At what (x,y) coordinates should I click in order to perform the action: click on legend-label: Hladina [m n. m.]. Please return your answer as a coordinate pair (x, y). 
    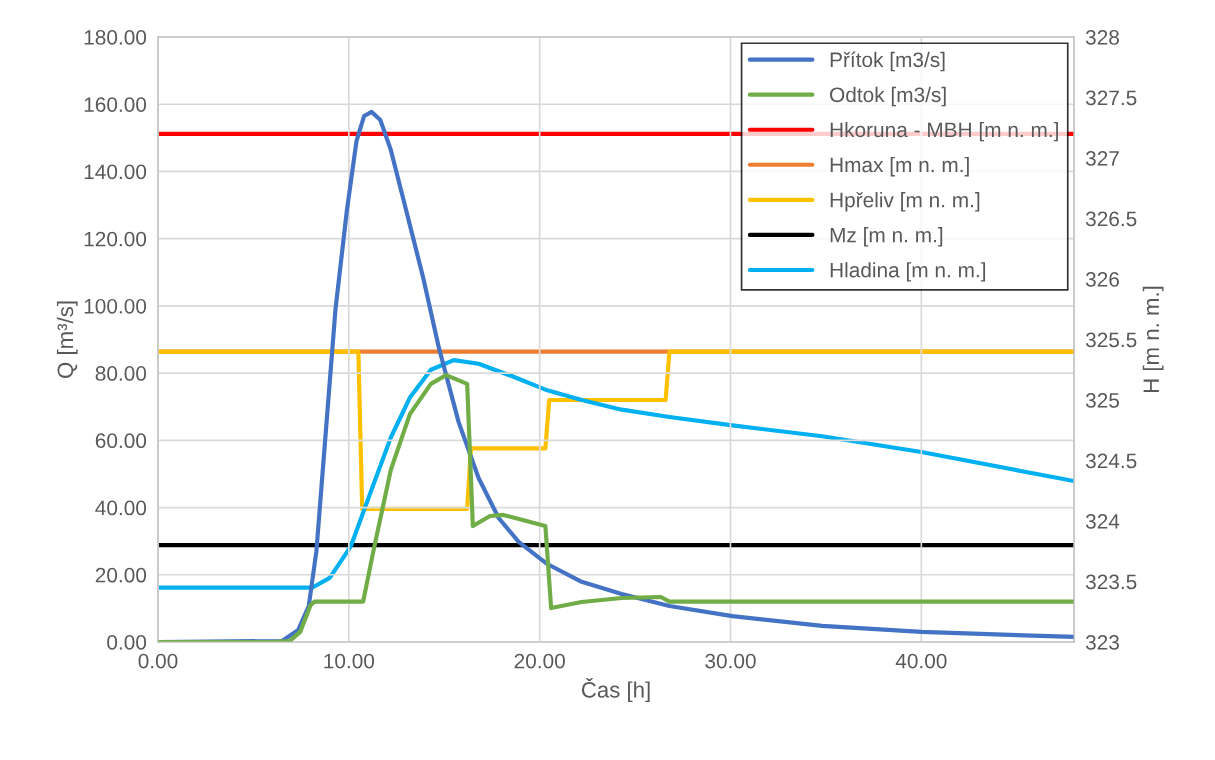
    Looking at the image, I should click on (908, 272).